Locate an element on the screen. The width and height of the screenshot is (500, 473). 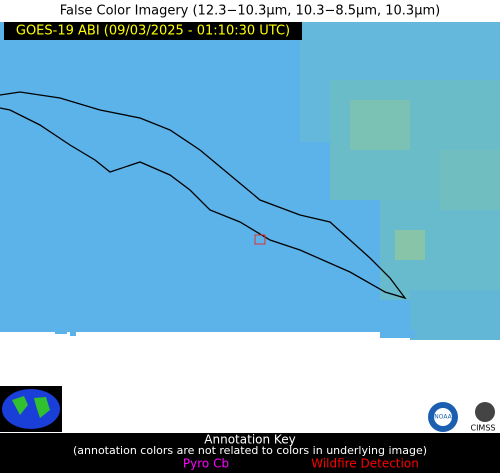
globe-icon is located at coordinates (31, 409).